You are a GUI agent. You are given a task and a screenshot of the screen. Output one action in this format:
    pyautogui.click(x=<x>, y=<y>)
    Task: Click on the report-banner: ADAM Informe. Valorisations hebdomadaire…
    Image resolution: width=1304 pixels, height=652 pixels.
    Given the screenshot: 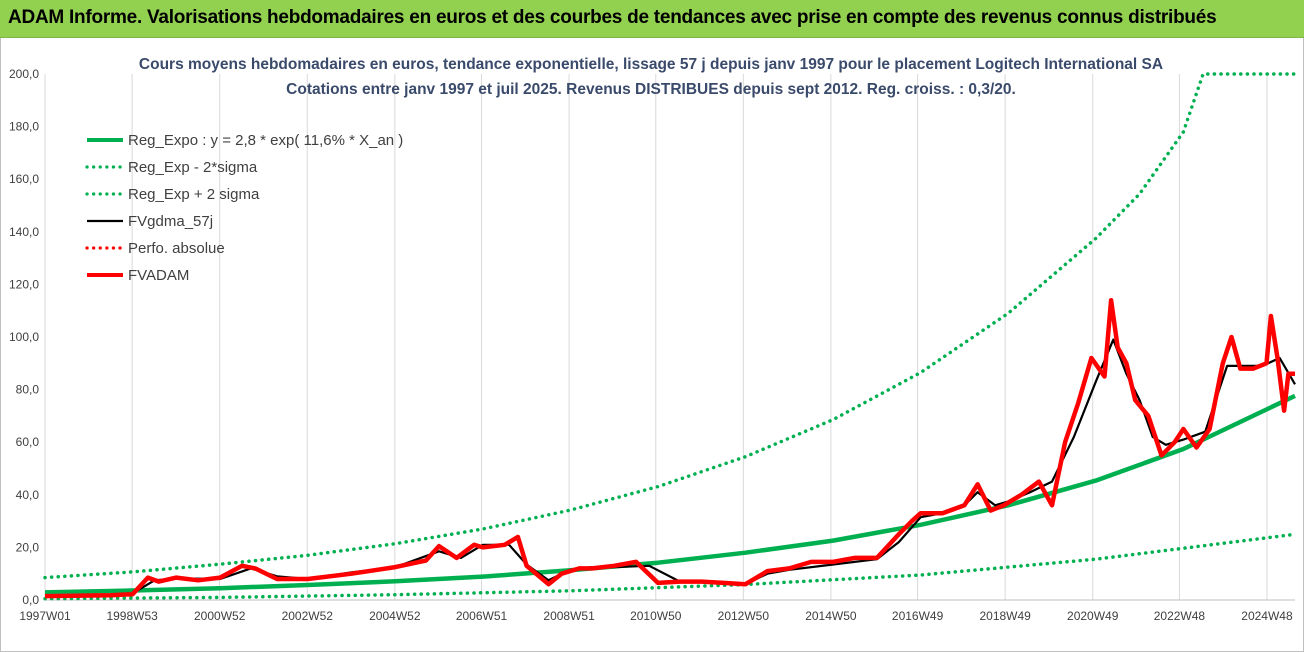 What is the action you would take?
    pyautogui.click(x=652, y=19)
    